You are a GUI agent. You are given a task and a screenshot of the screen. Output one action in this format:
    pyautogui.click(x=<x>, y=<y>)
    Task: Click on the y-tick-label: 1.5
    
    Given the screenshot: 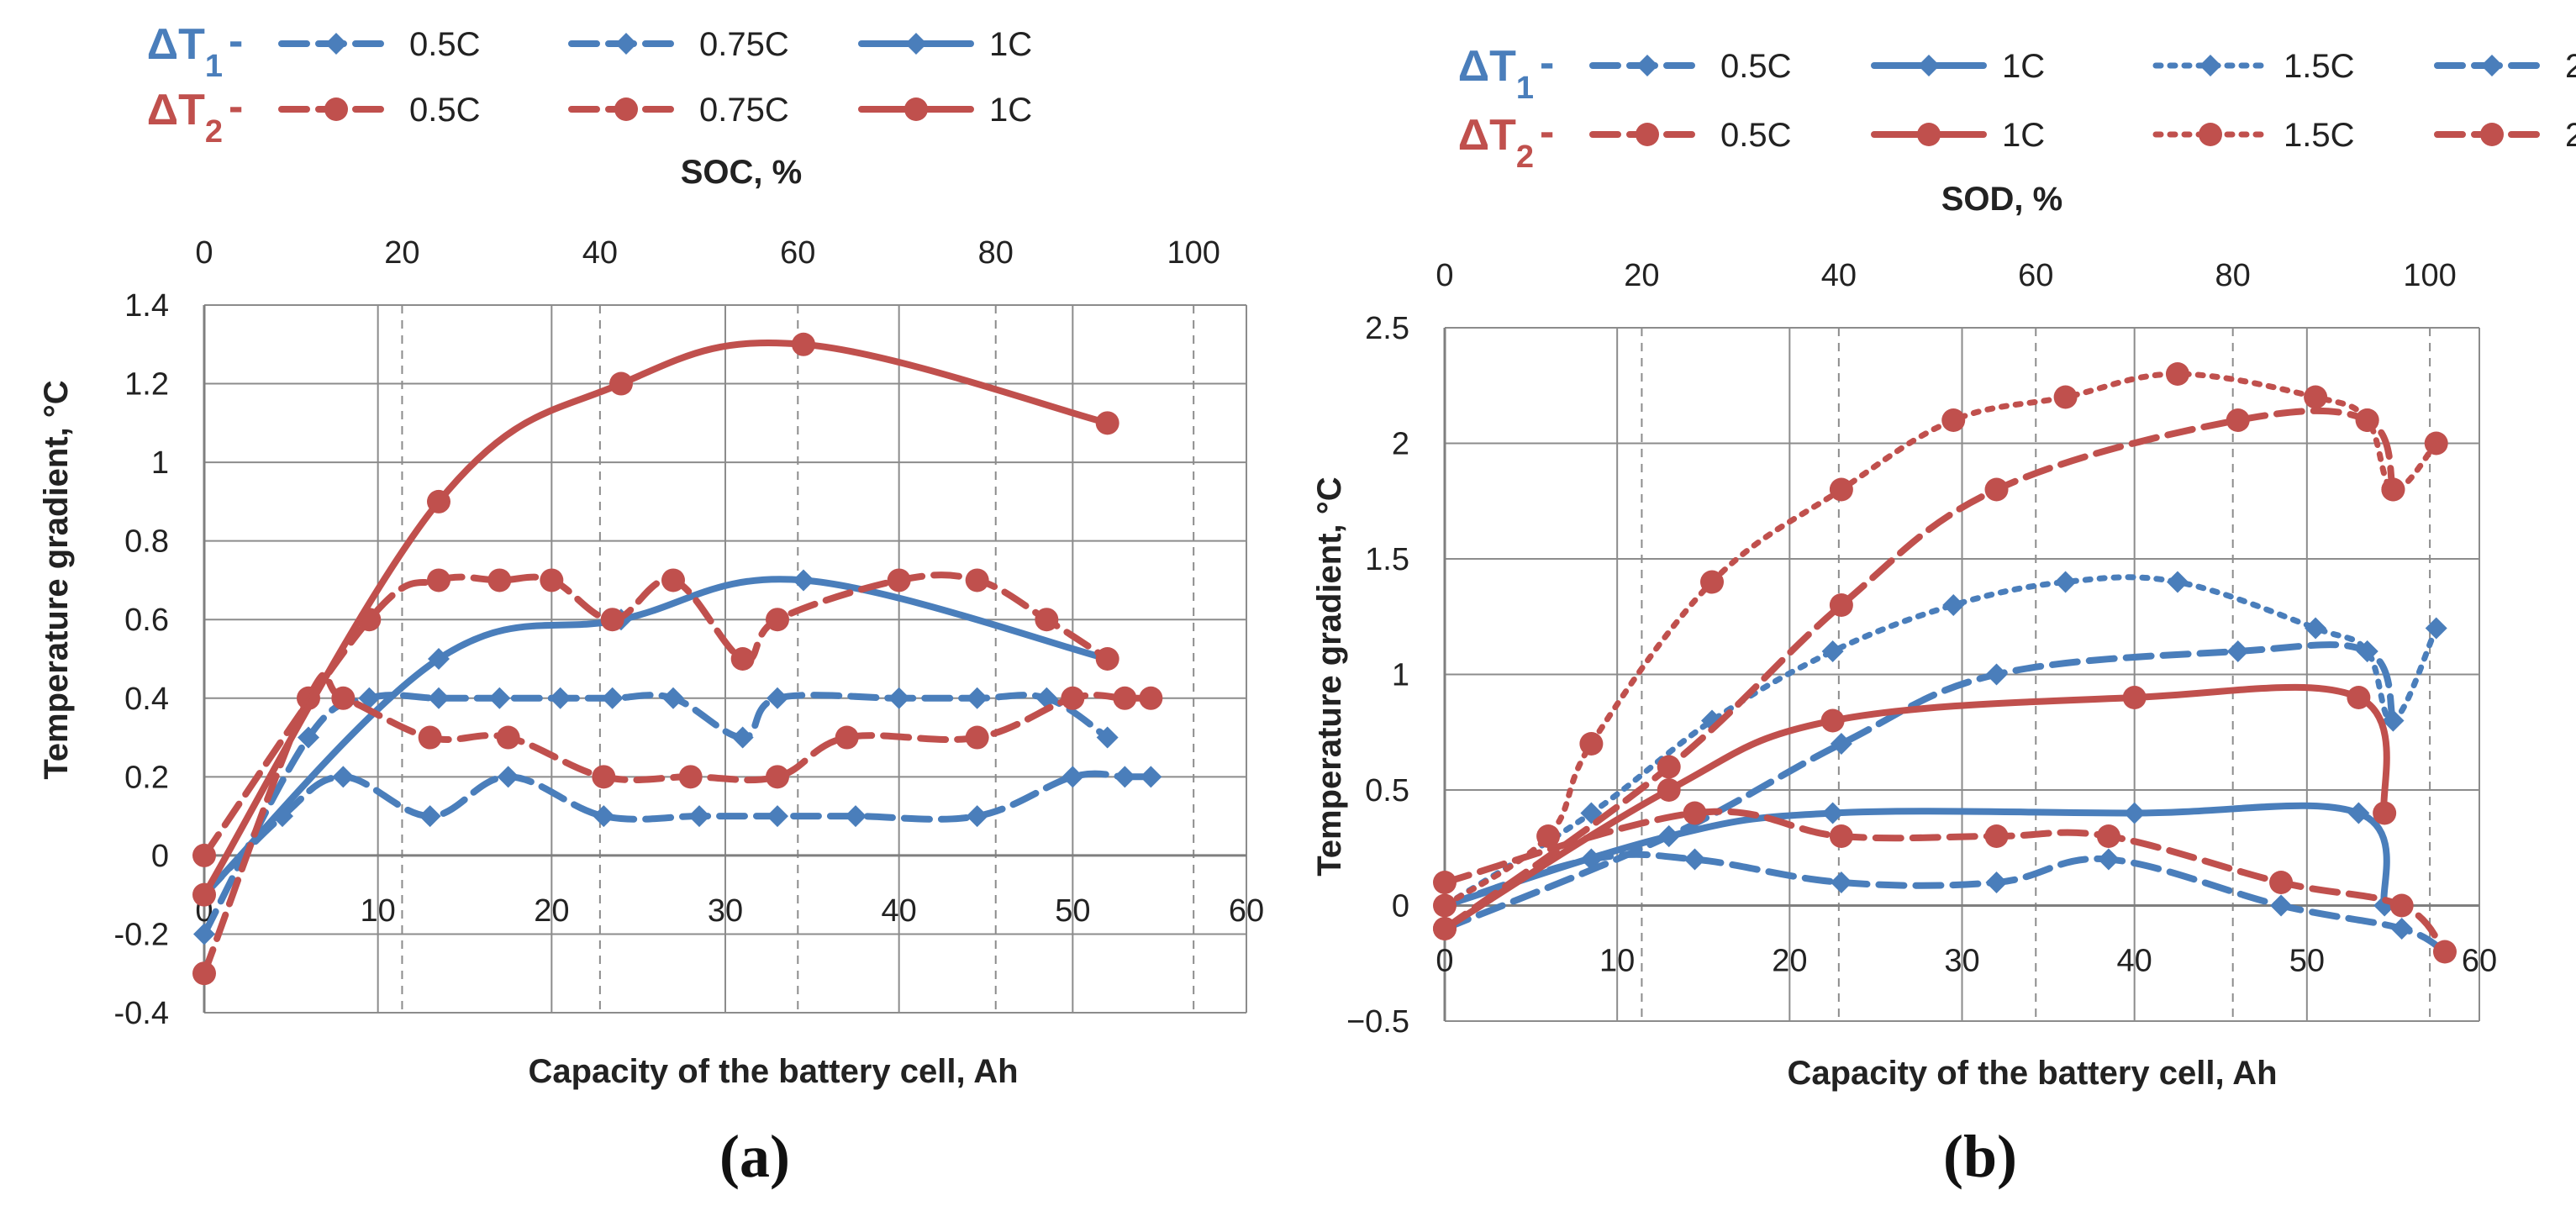 What is the action you would take?
    pyautogui.click(x=1387, y=559)
    